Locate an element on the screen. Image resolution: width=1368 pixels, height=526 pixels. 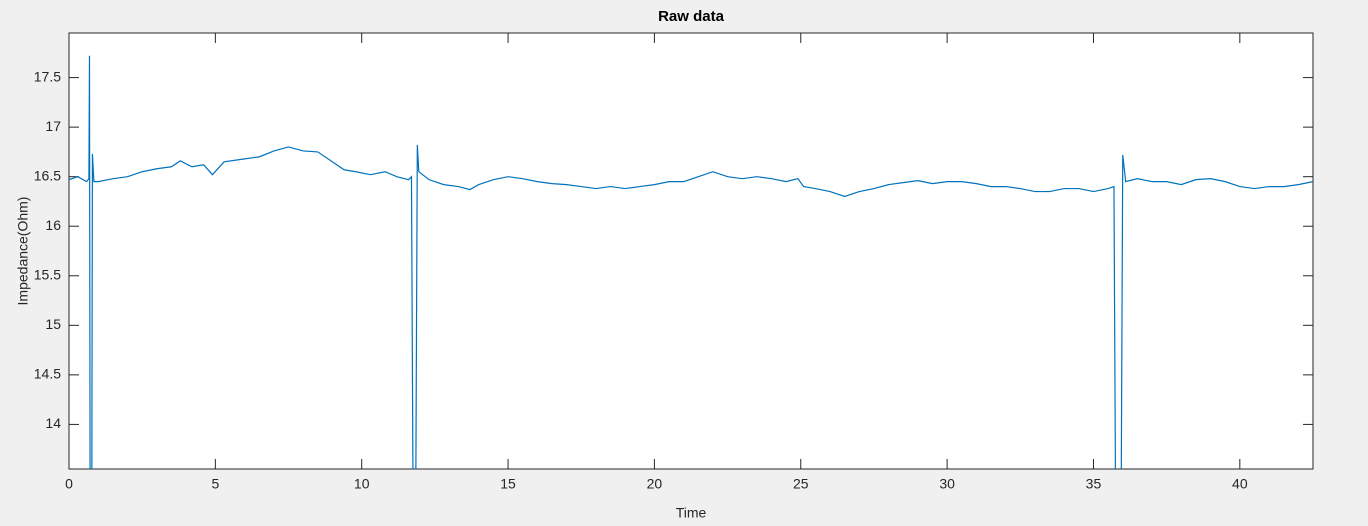
chart-title: Raw data is located at coordinates (691, 16).